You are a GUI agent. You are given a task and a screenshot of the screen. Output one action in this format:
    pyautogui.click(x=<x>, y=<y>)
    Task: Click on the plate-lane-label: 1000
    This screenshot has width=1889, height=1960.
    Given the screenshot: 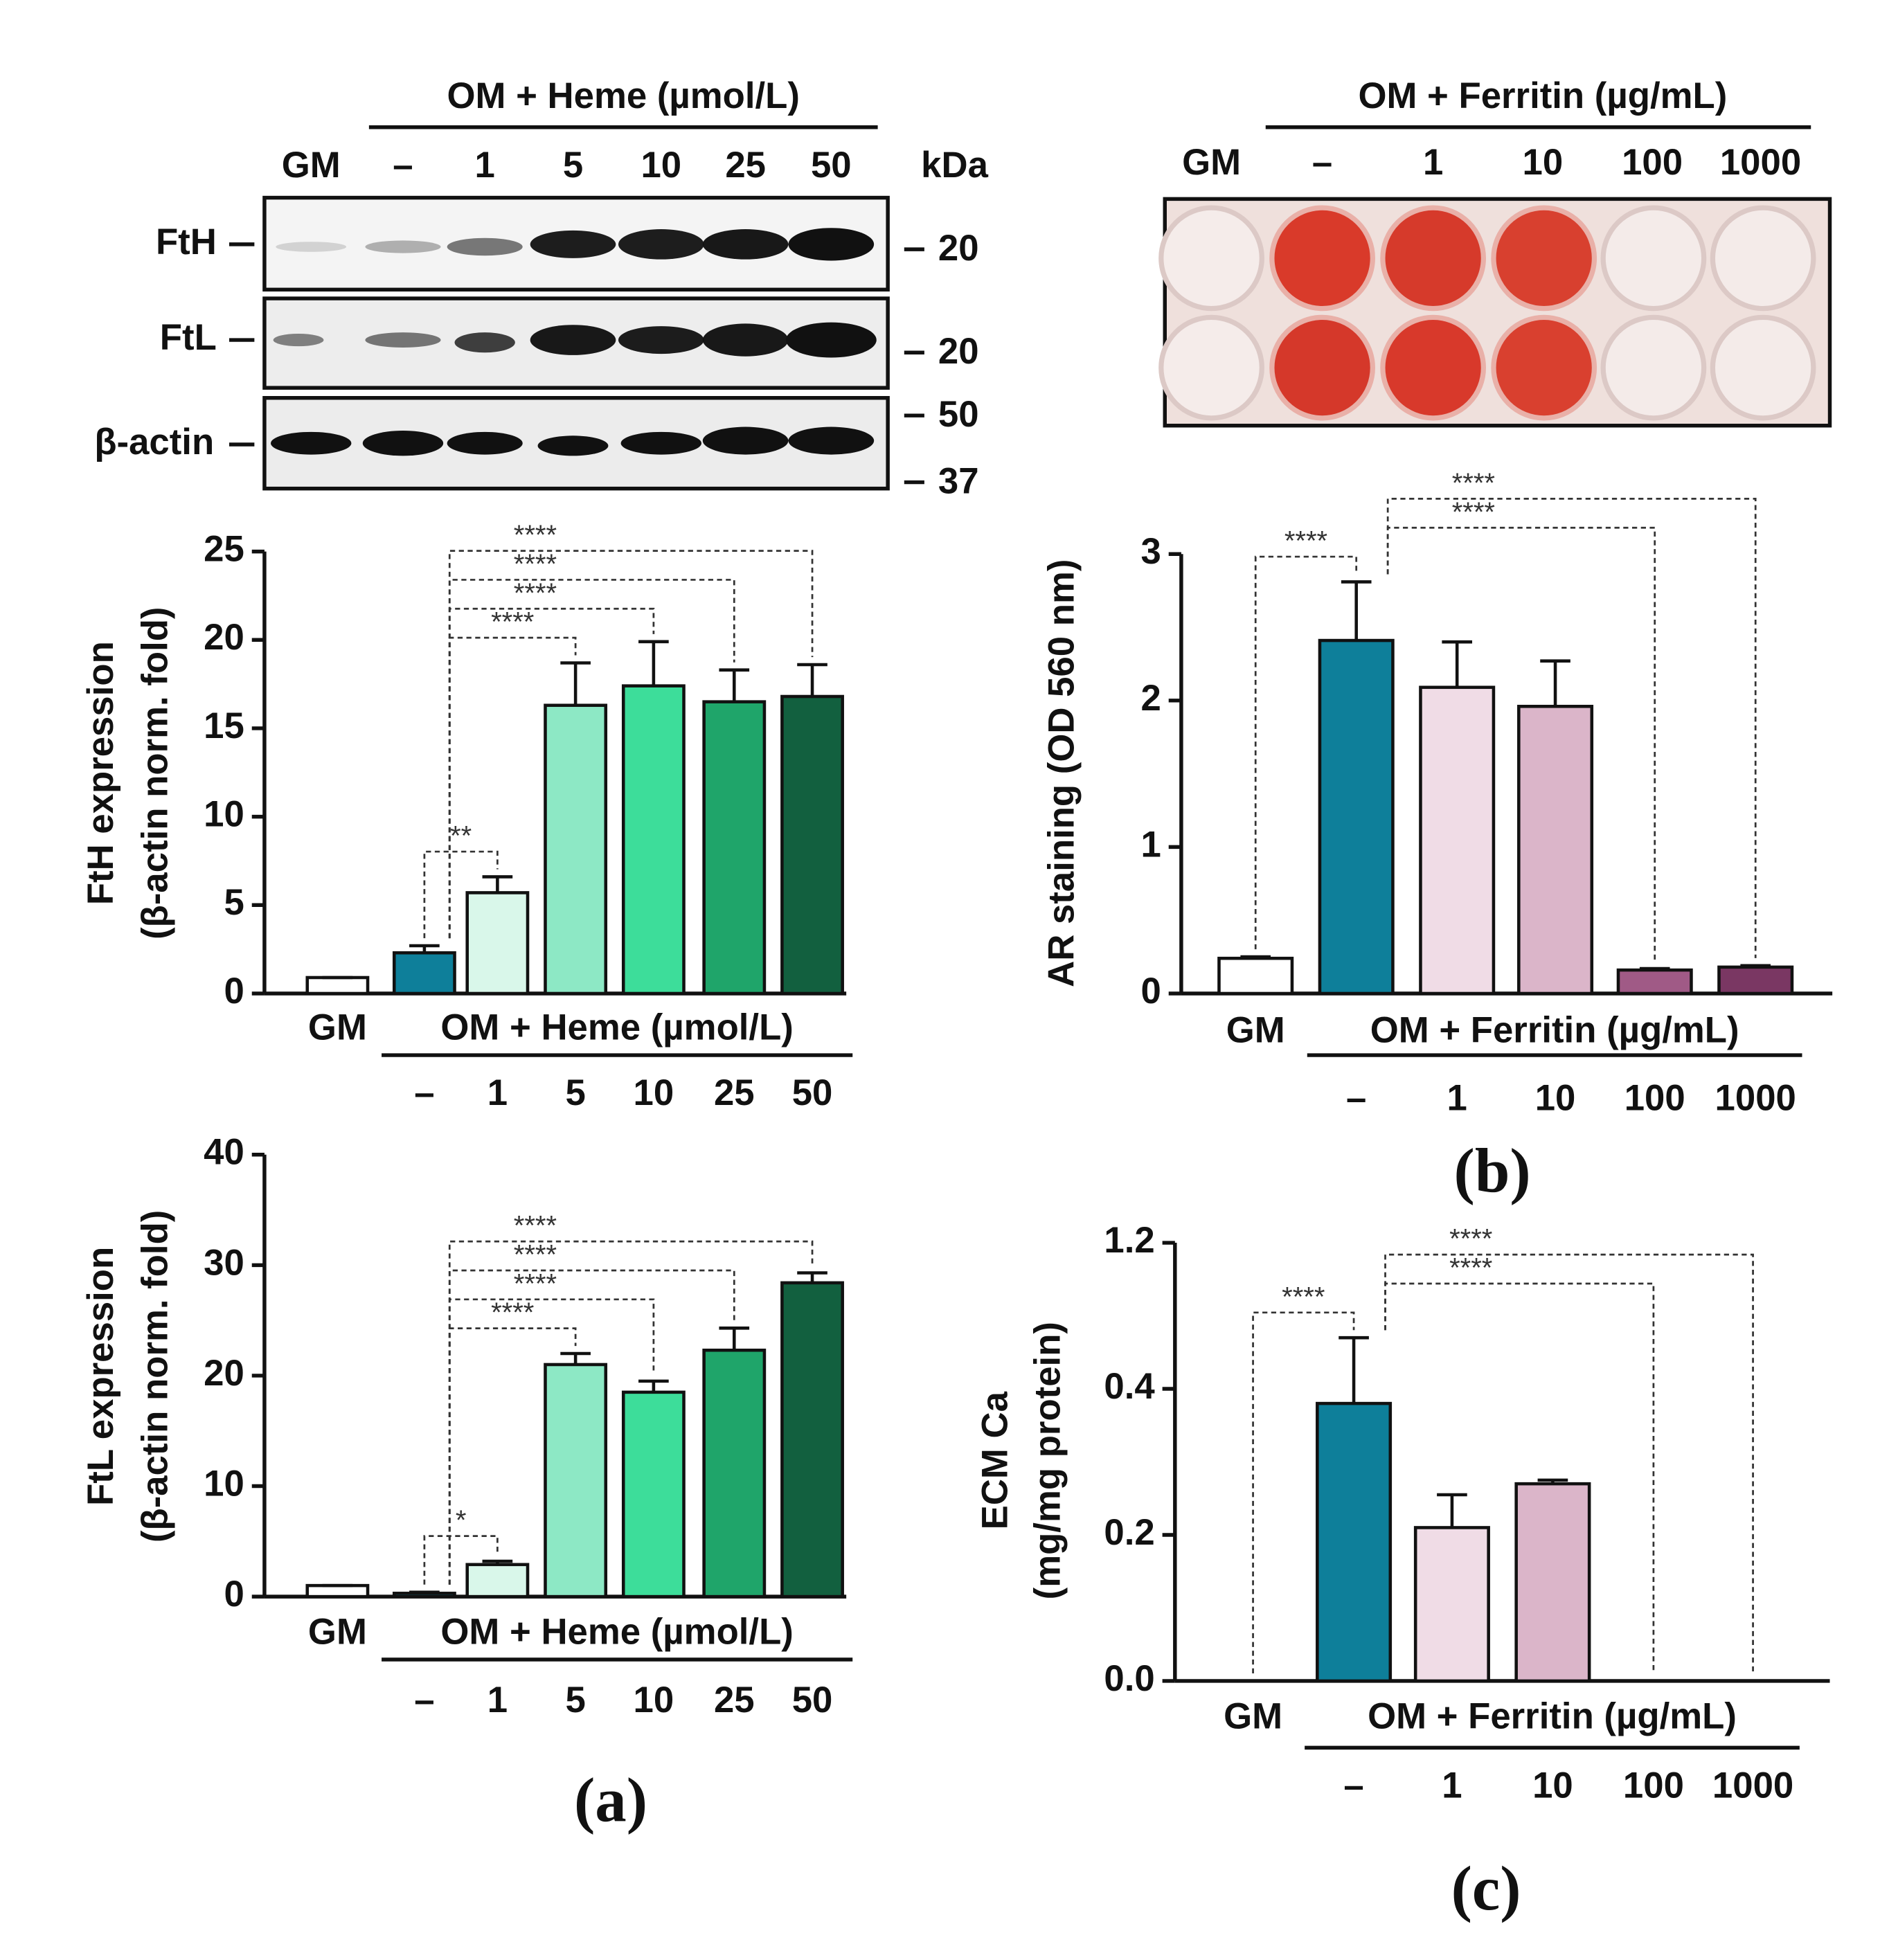 What is the action you would take?
    pyautogui.click(x=1761, y=162)
    